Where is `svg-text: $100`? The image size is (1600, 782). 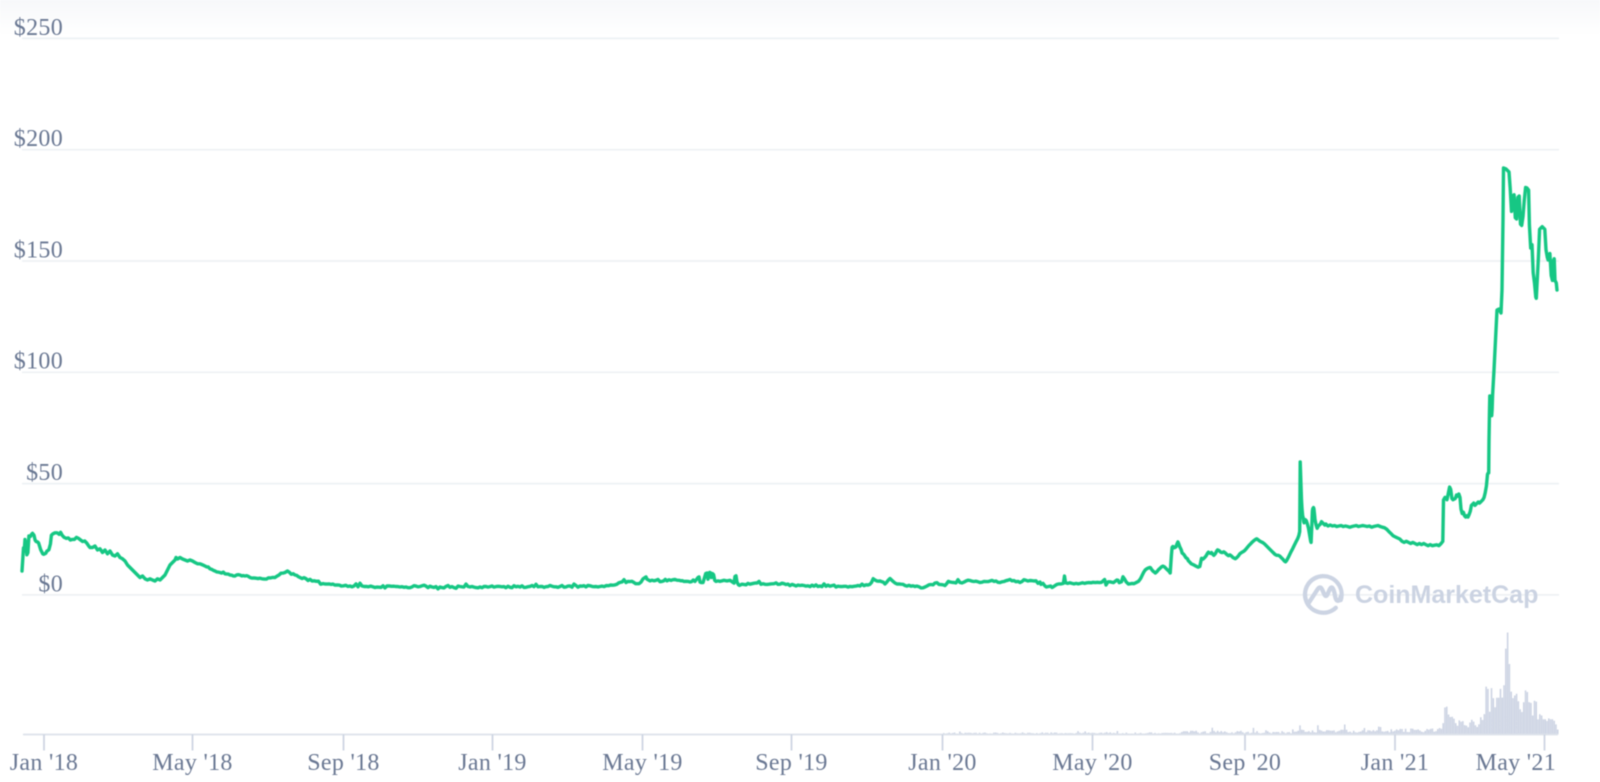 svg-text: $100 is located at coordinates (38, 362).